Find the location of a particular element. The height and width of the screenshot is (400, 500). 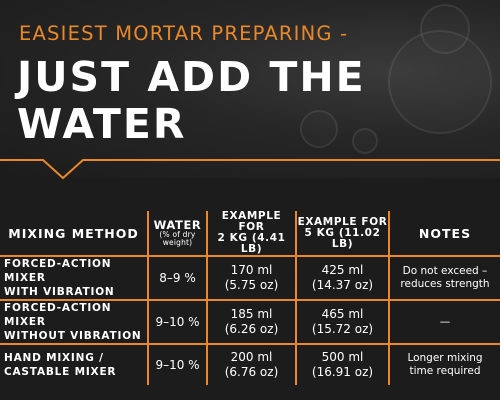

cell-line: (6.76 oz) is located at coordinates (251, 372).